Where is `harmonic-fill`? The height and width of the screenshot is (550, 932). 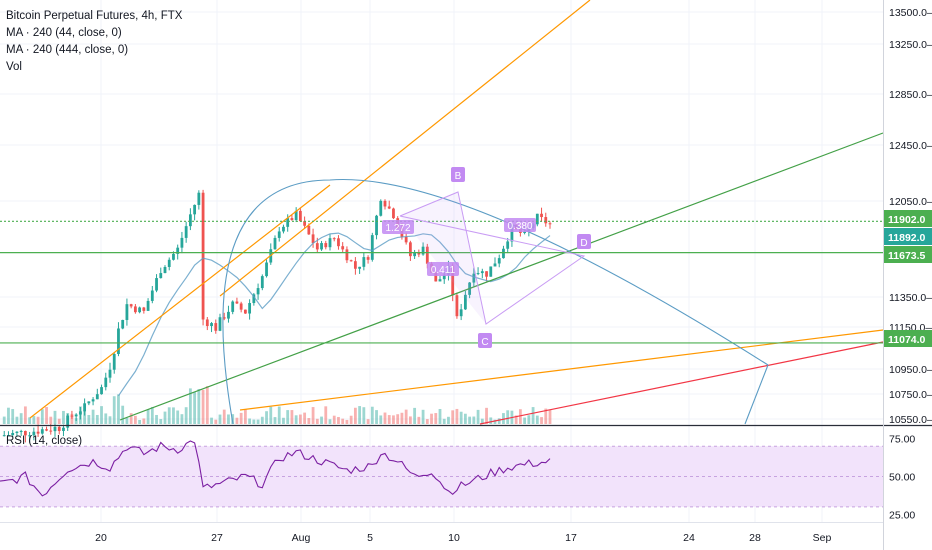
harmonic-fill is located at coordinates (443, 258).